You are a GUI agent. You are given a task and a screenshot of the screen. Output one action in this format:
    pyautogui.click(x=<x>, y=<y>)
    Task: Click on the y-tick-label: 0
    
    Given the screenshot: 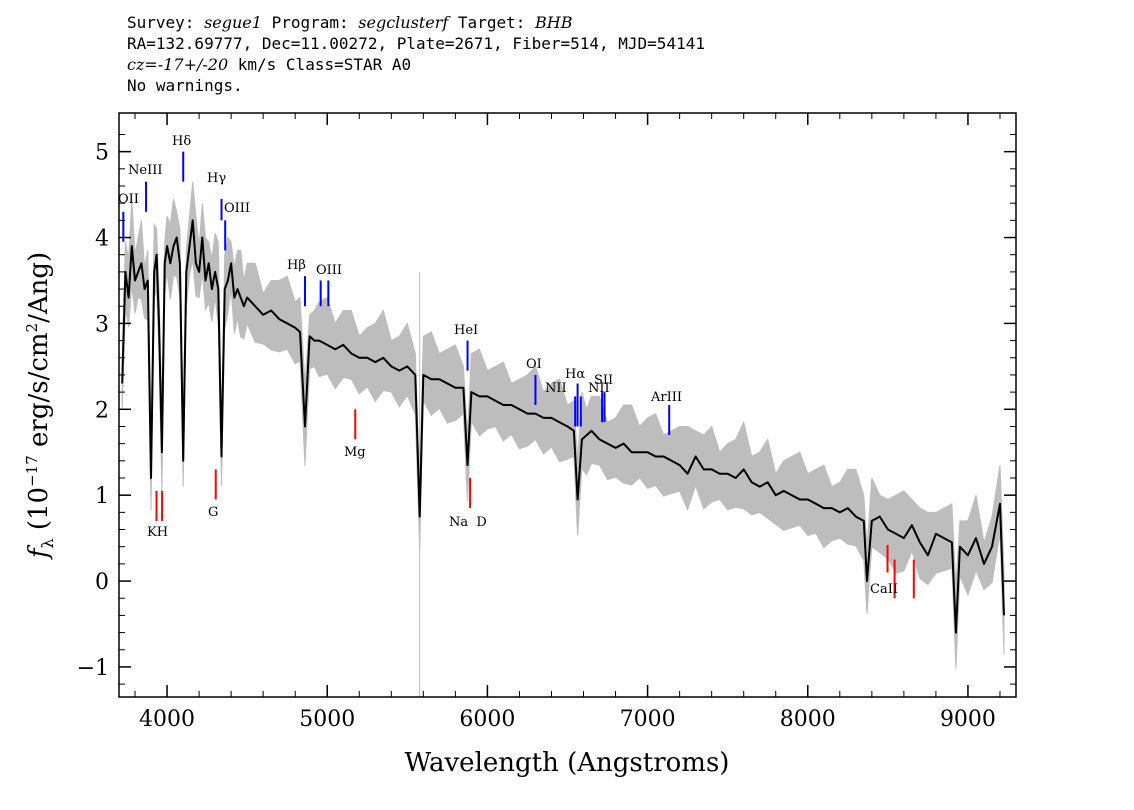 What is the action you would take?
    pyautogui.click(x=102, y=582)
    